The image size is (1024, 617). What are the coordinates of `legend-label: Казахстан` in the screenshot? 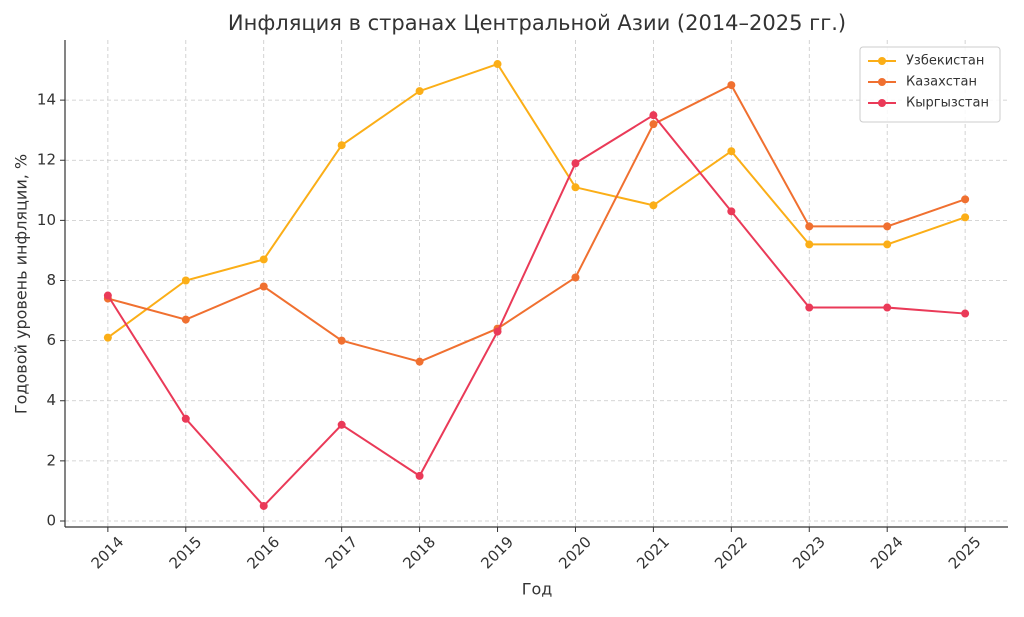 It's located at (941, 82).